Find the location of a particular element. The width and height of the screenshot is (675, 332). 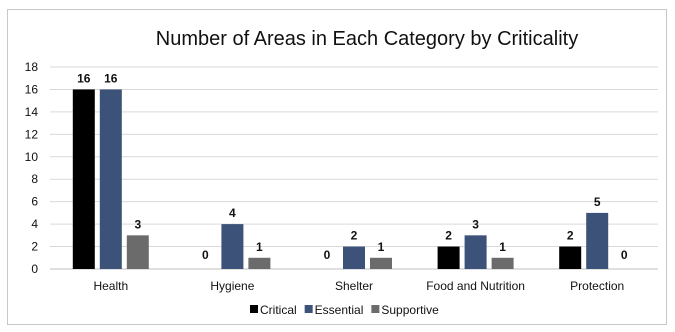

legend-swatch-supportive is located at coordinates (375, 309).